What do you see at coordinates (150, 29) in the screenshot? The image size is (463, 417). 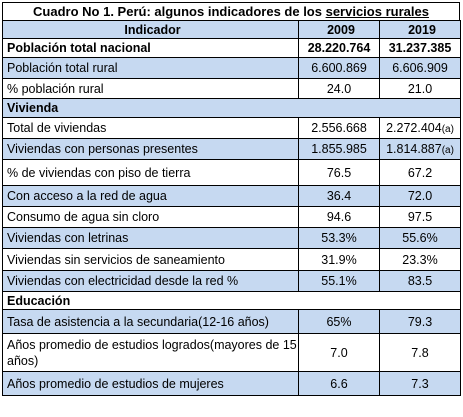 I see `header-indicator: Indicador` at bounding box center [150, 29].